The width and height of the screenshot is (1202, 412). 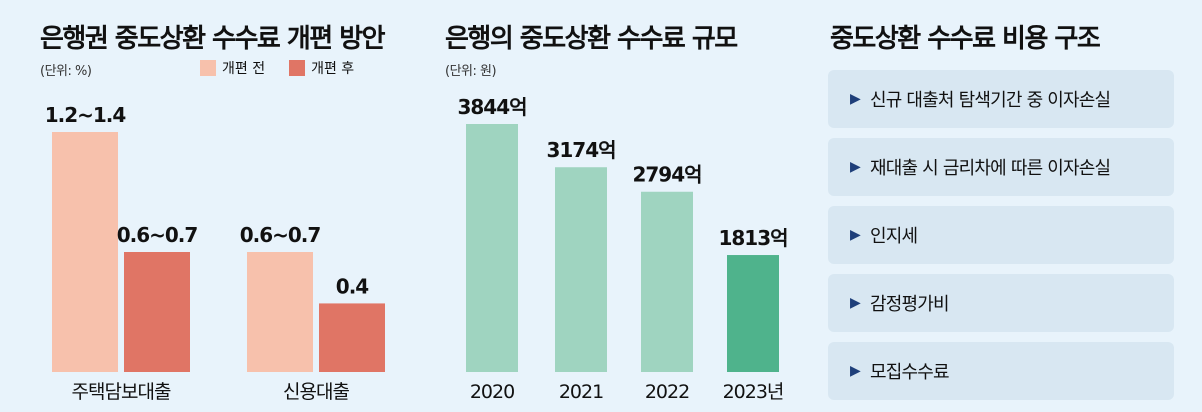 What do you see at coordinates (213, 39) in the screenshot?
I see `left-panel-title: 은행권 중도상환 수수료 개편 방안` at bounding box center [213, 39].